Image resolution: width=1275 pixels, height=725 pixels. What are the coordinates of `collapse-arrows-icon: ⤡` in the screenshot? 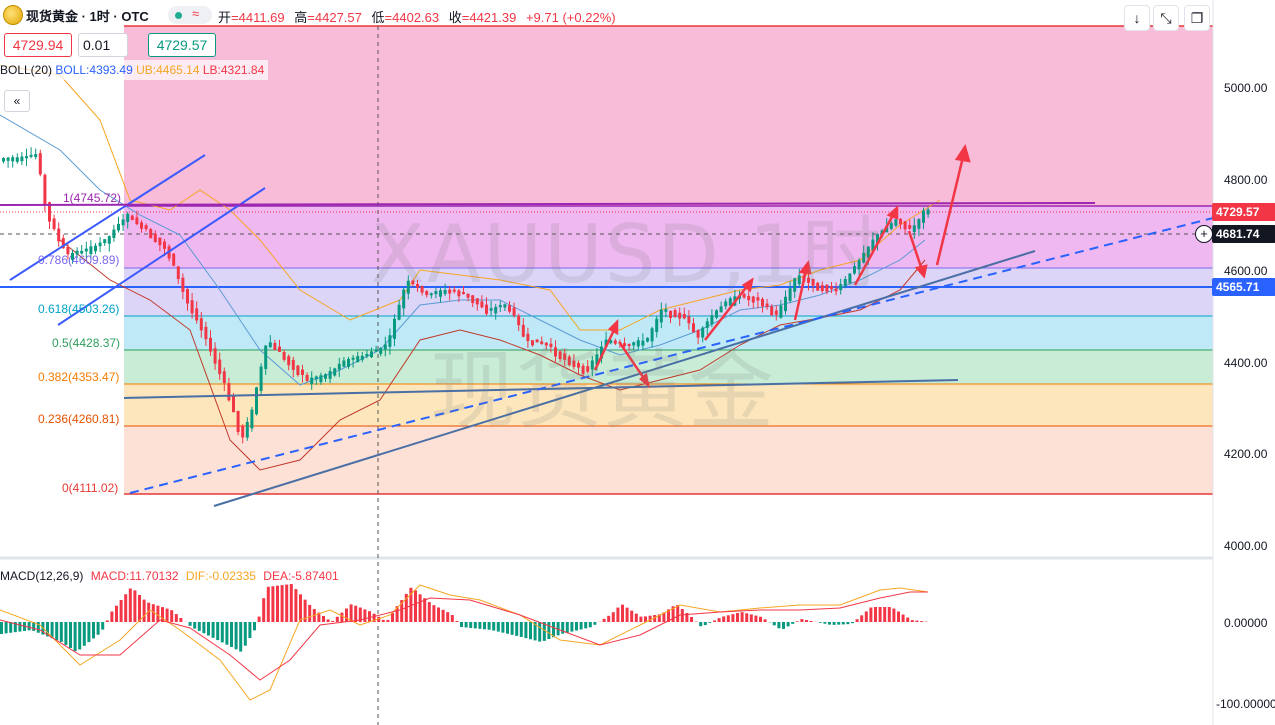 It's located at (1166, 18).